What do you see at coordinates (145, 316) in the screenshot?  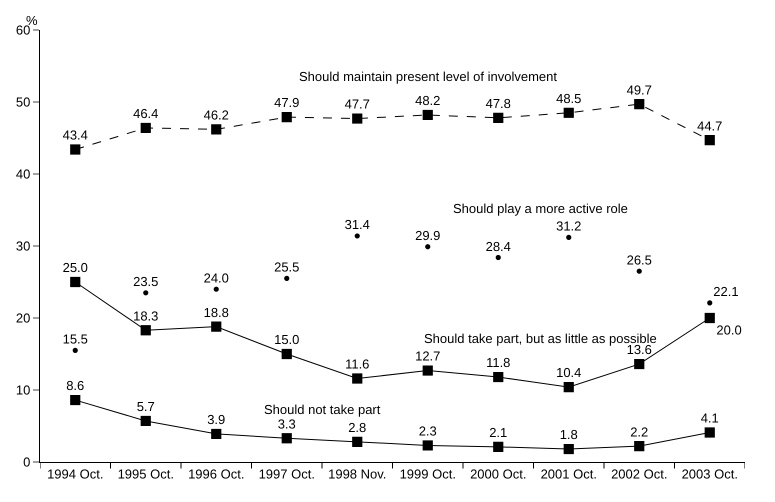 I see `data-label: 18.3` at bounding box center [145, 316].